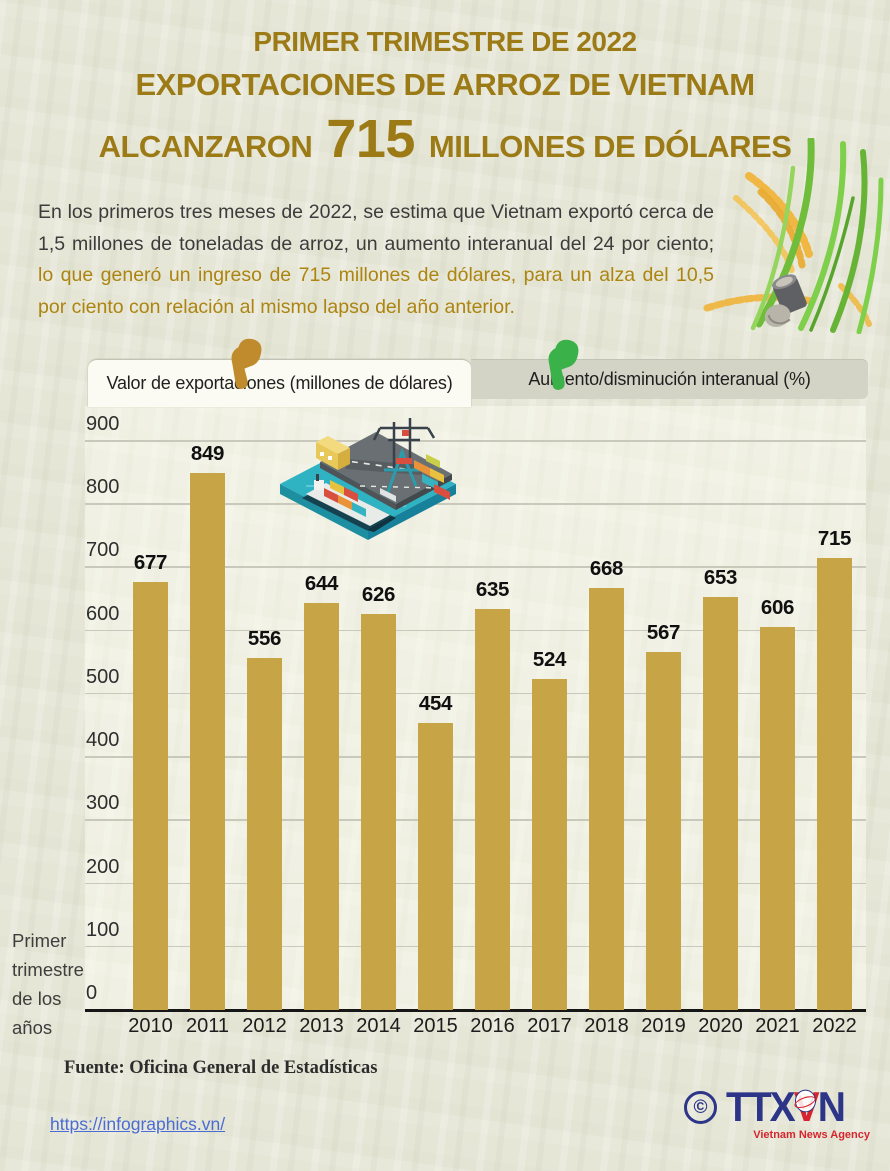 The image size is (890, 1171). I want to click on x-axis-line, so click(475, 1010).